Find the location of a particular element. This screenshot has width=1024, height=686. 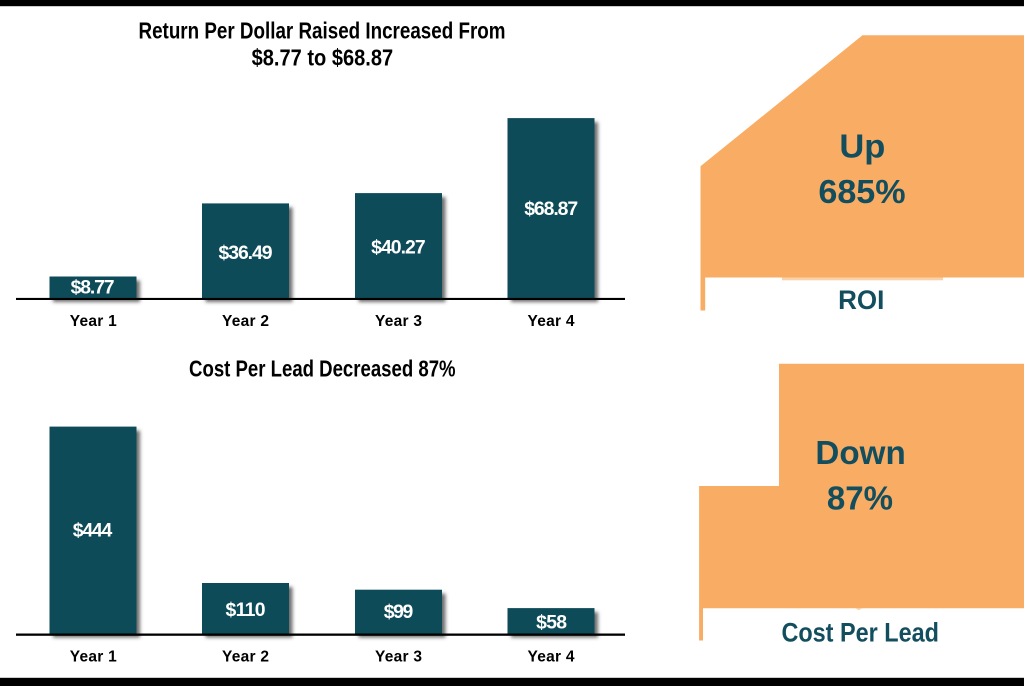

svg-text: Cost Per Lead Decreased 87% is located at coordinates (322, 369).